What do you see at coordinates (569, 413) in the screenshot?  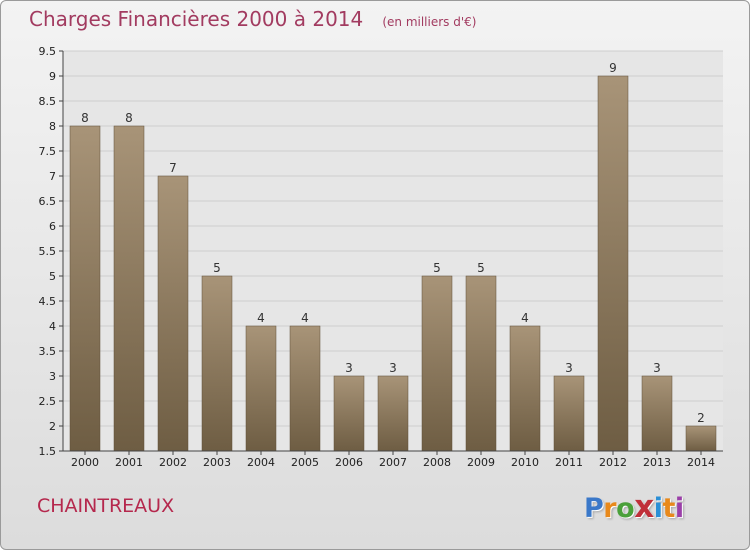 I see `bar-2011` at bounding box center [569, 413].